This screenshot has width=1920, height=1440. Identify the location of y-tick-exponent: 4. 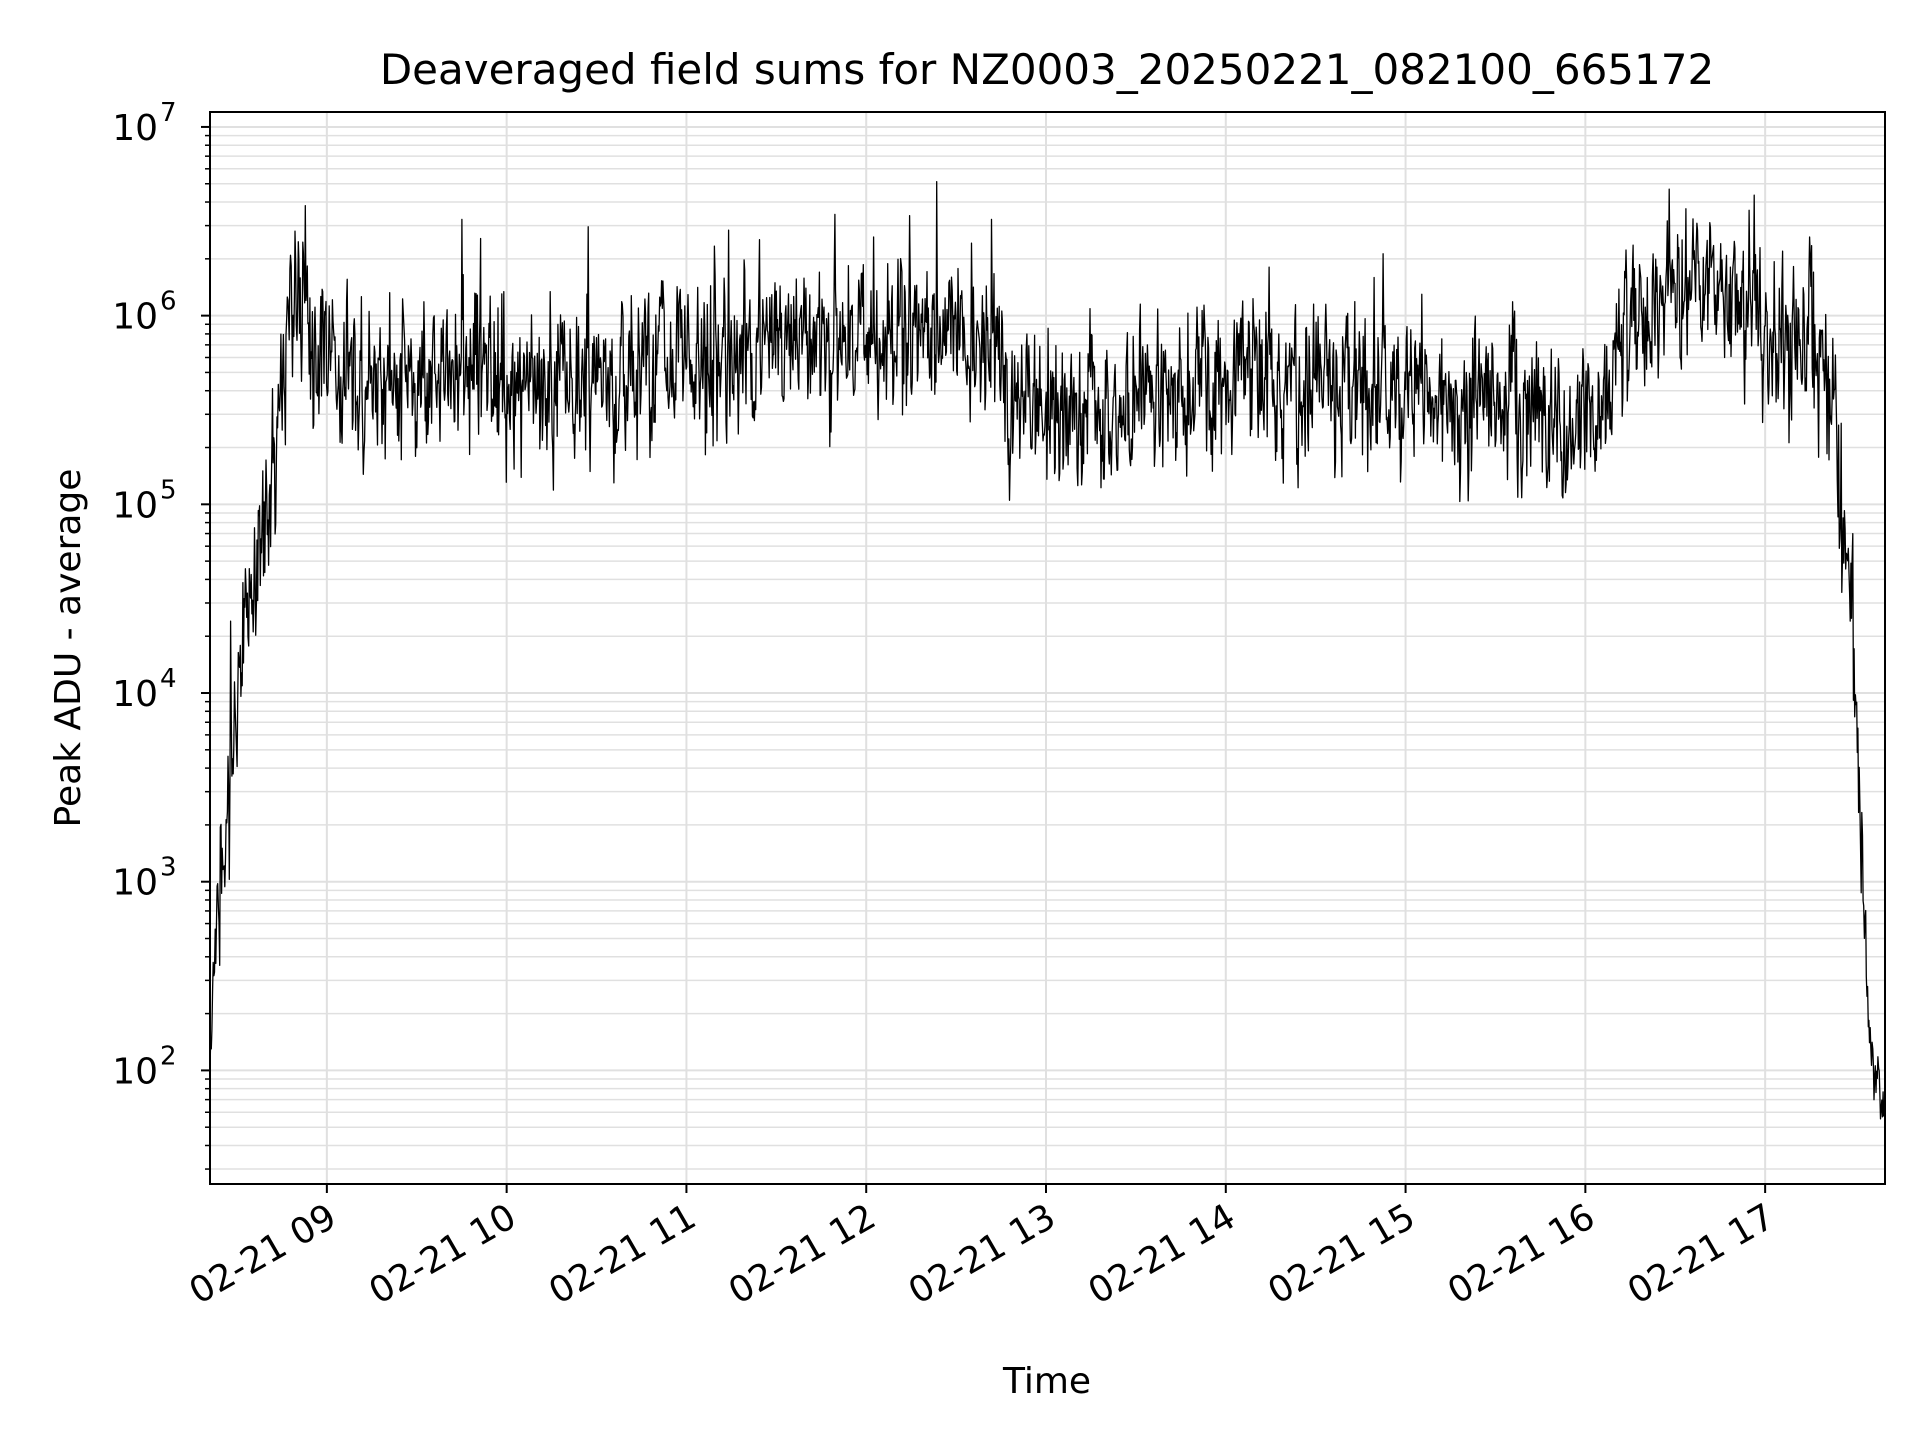
(168, 679).